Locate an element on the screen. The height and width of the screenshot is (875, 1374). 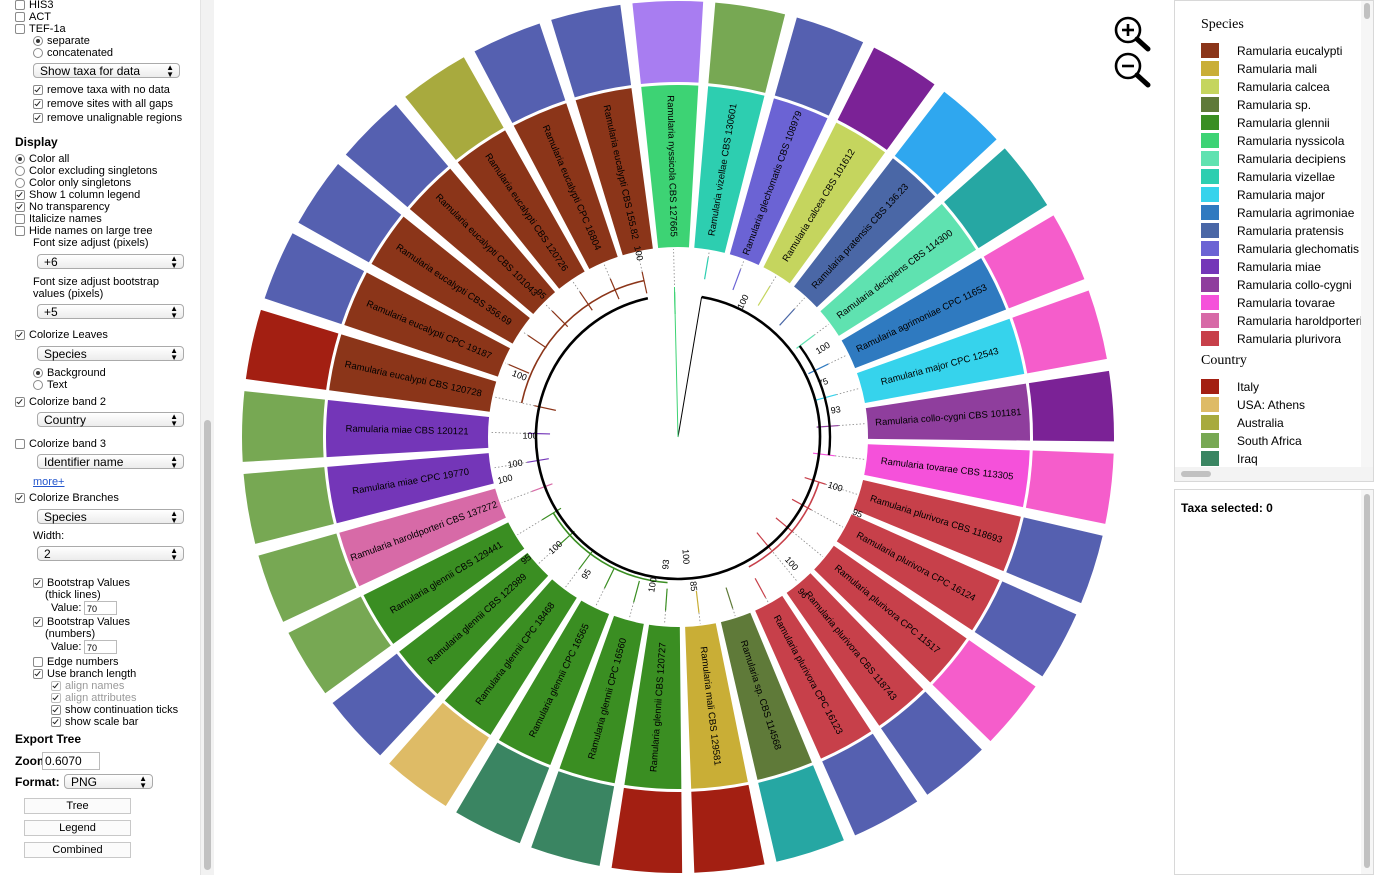
tef-checkbox: TEF-1a is located at coordinates (40, 29).